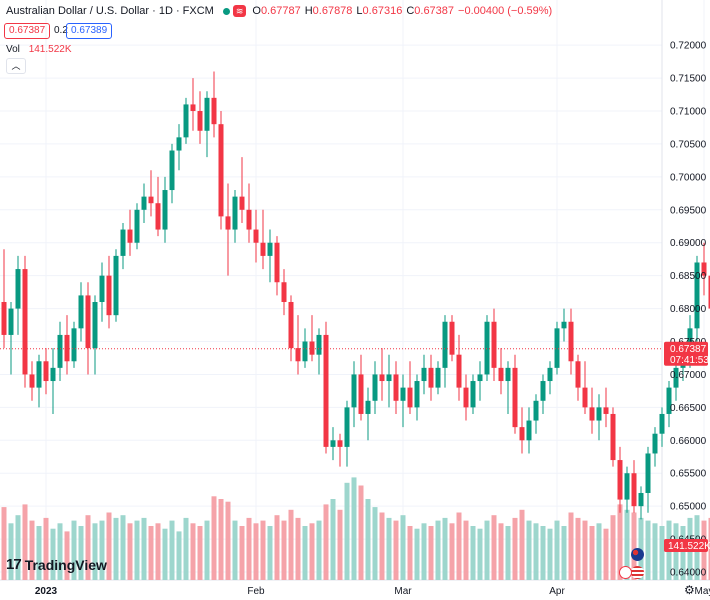 Image resolution: width=710 pixels, height=600 pixels. Describe the element at coordinates (689, 590) in the screenshot. I see `gear-icon: ⚙` at that location.